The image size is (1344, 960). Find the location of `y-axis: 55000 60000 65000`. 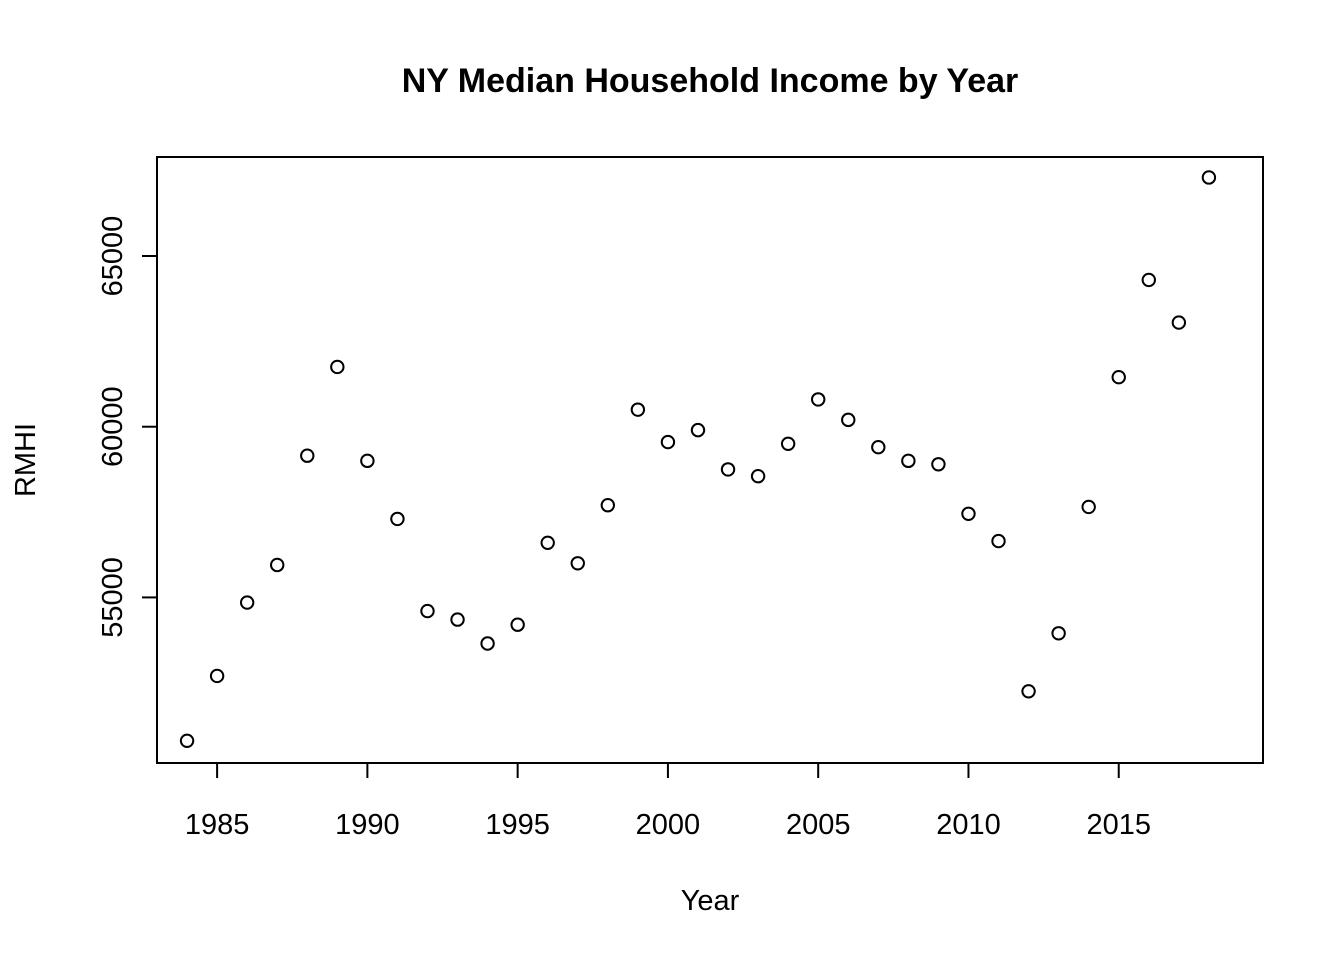

y-axis: 55000 60000 65000 is located at coordinates (127, 427).